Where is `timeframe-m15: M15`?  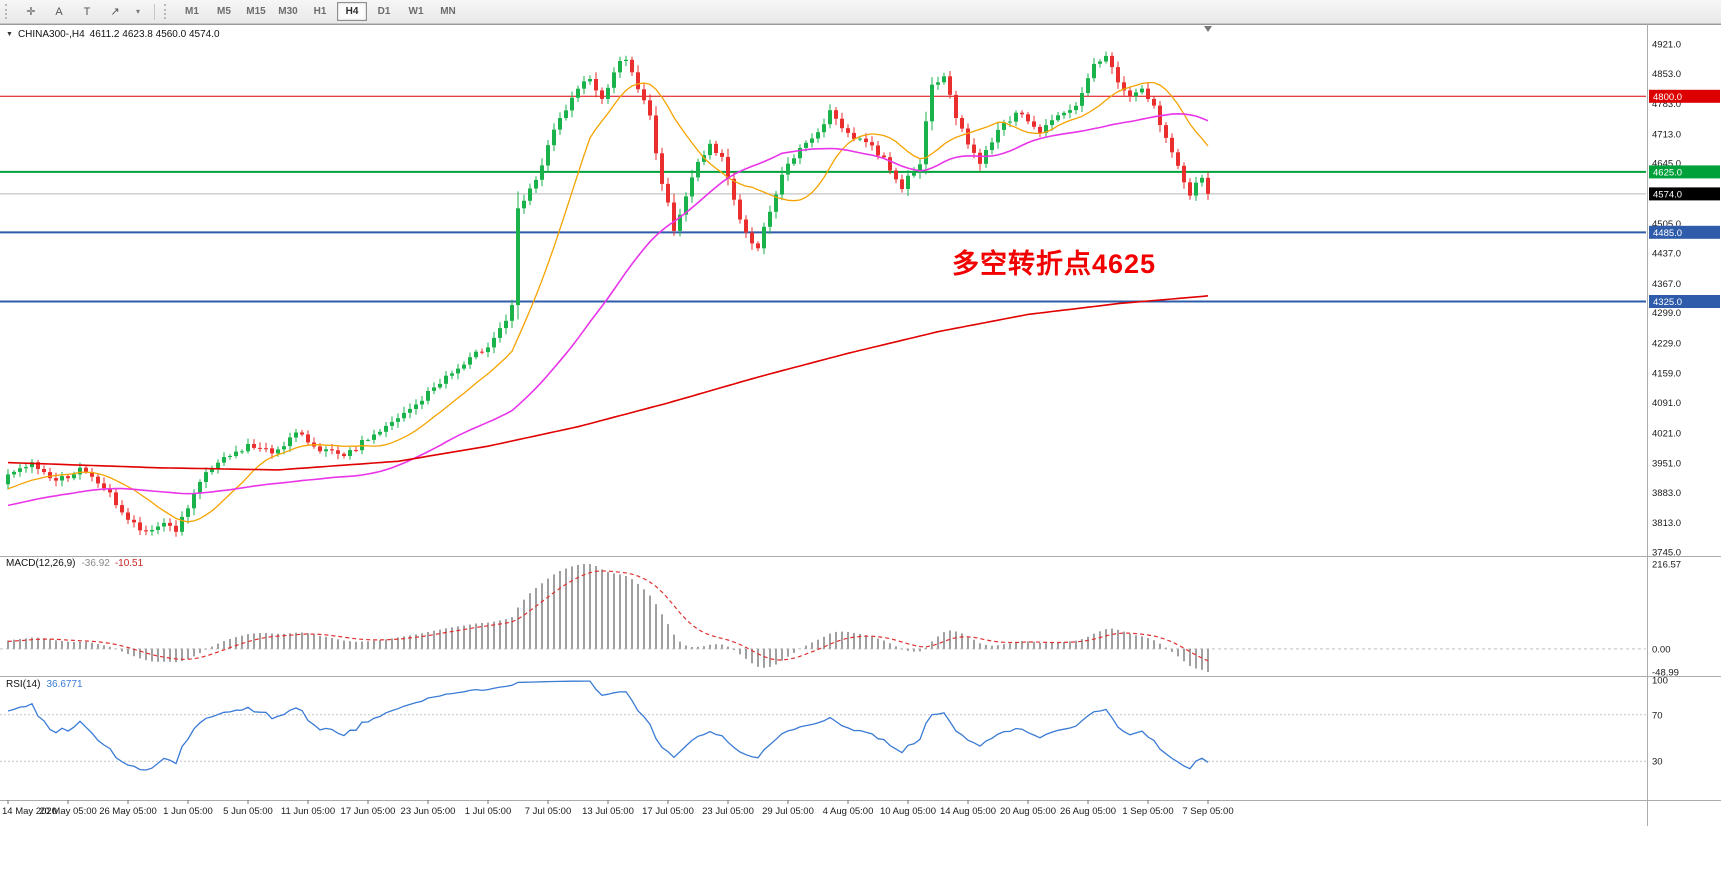
timeframe-m15: M15 is located at coordinates (256, 11).